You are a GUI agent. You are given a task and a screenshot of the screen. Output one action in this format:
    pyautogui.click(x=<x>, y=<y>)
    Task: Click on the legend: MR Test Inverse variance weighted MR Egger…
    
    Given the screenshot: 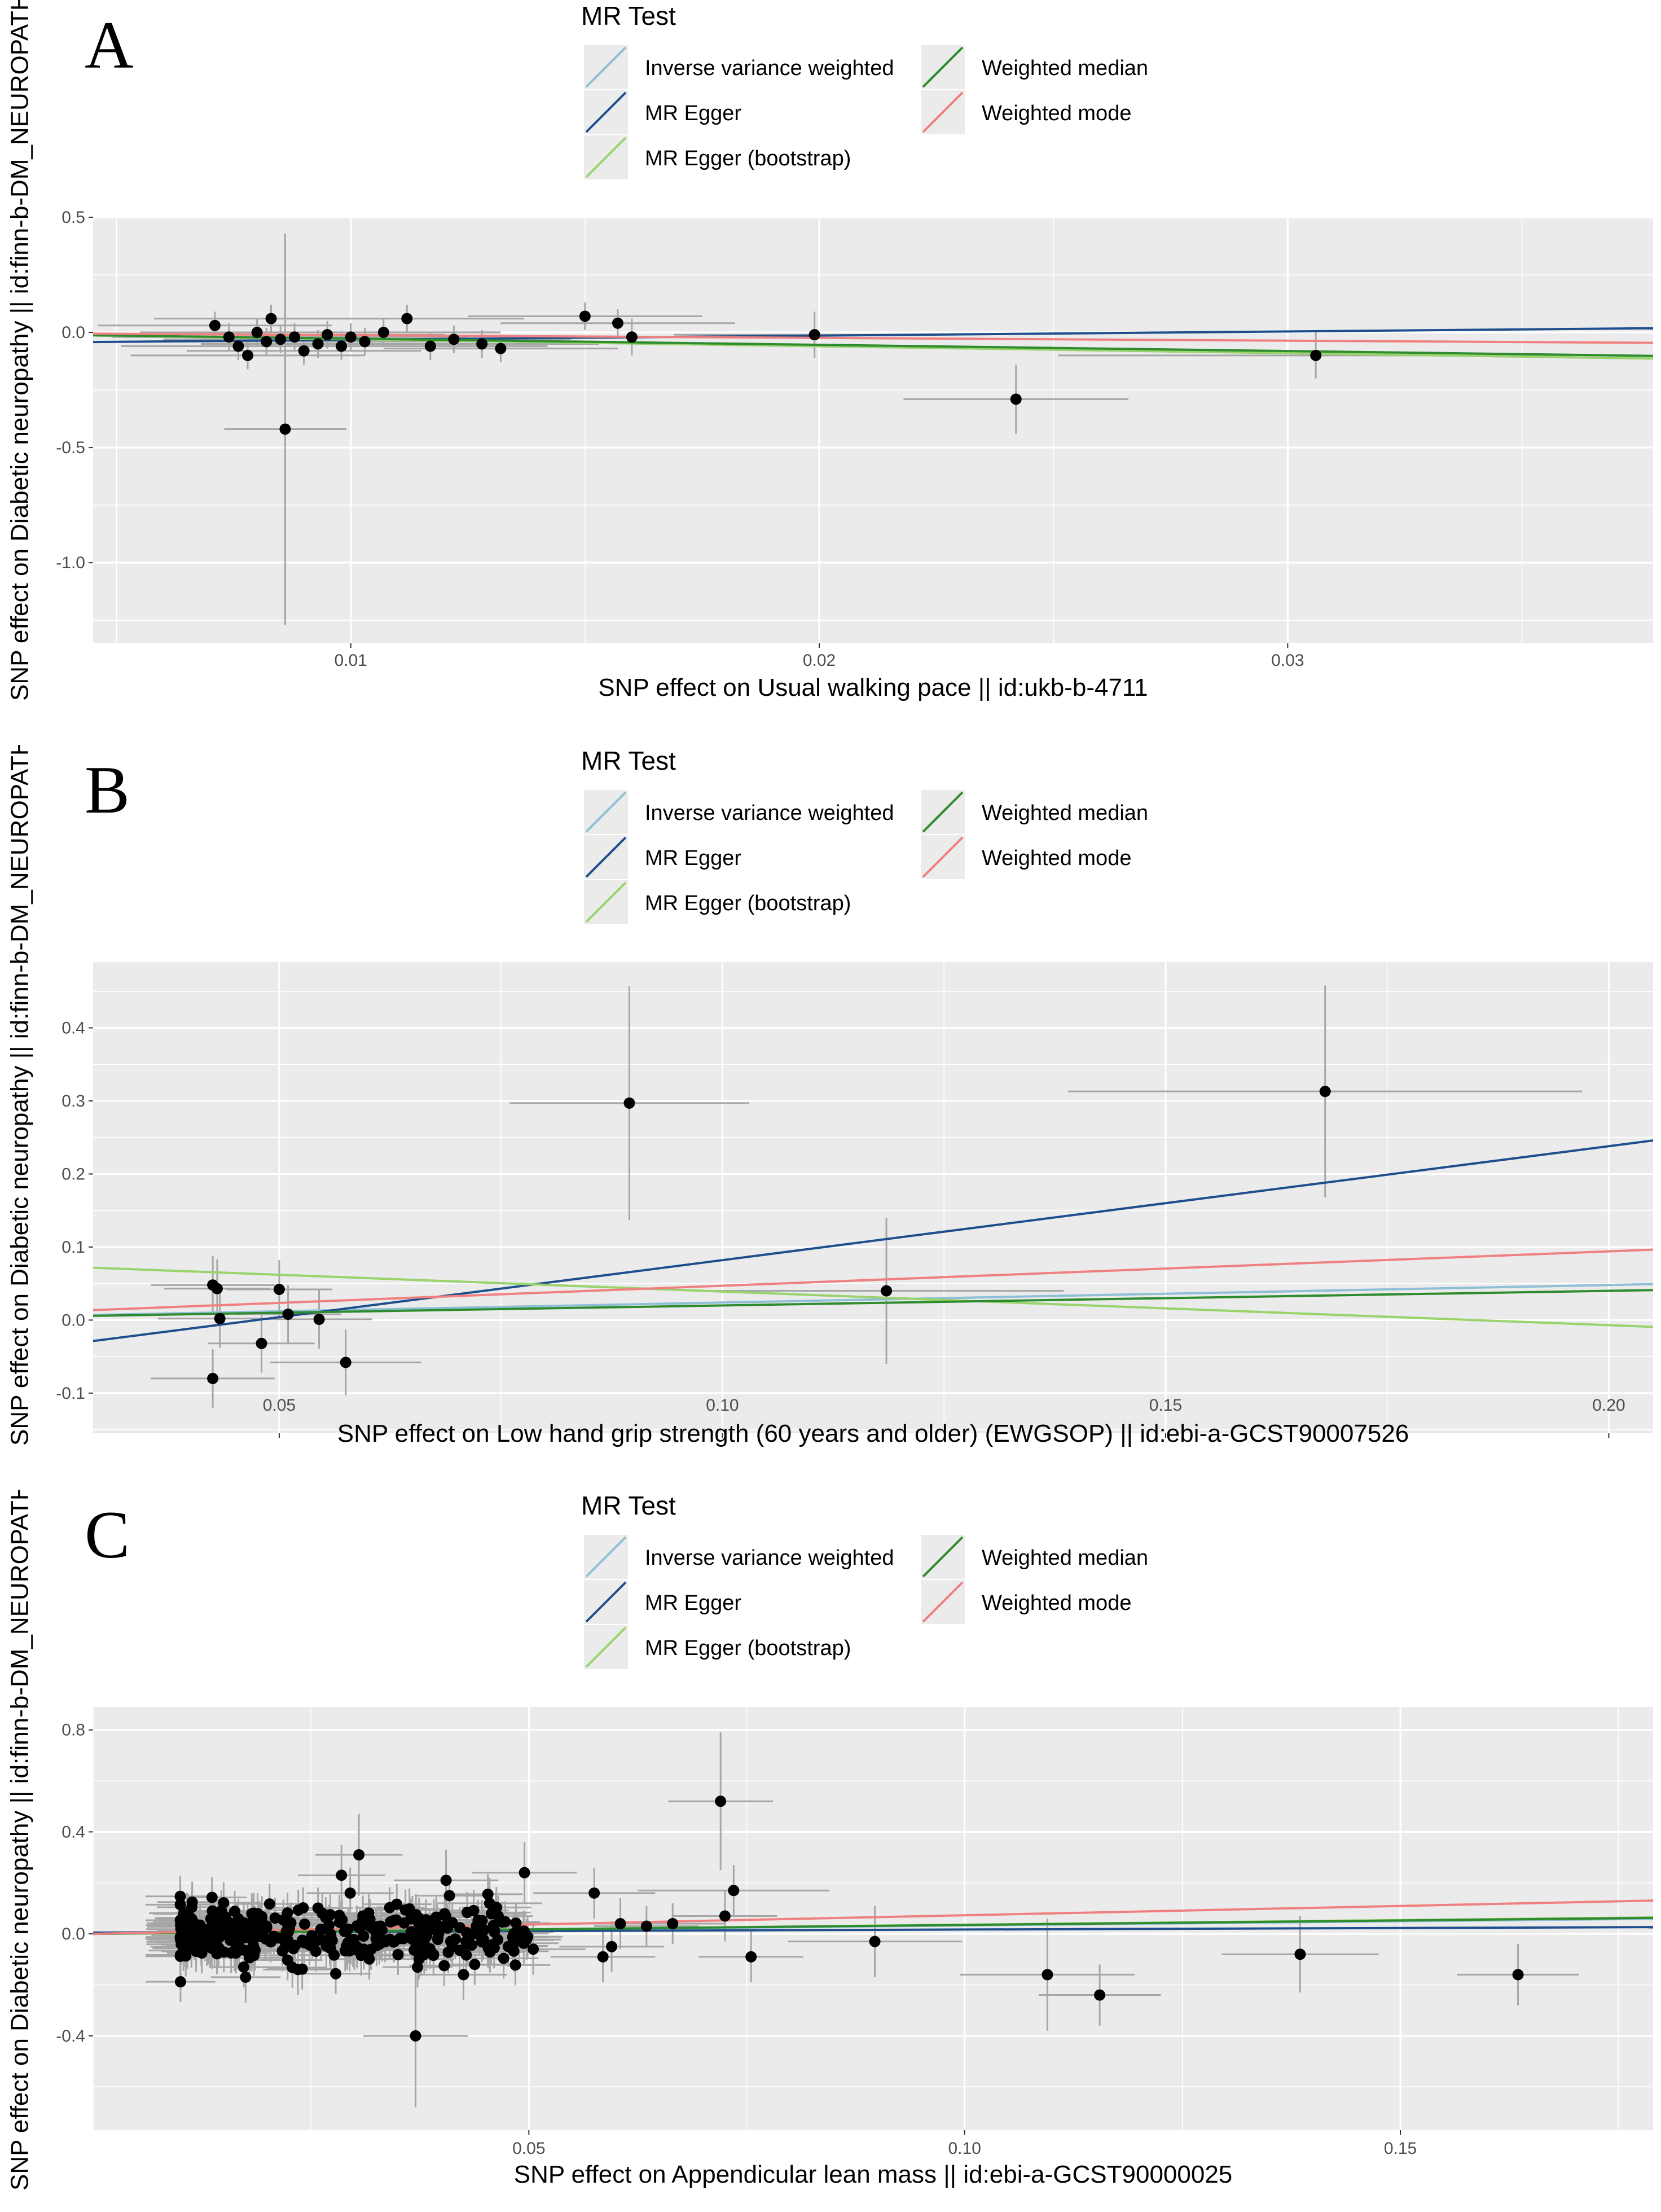 What is the action you would take?
    pyautogui.click(x=865, y=90)
    